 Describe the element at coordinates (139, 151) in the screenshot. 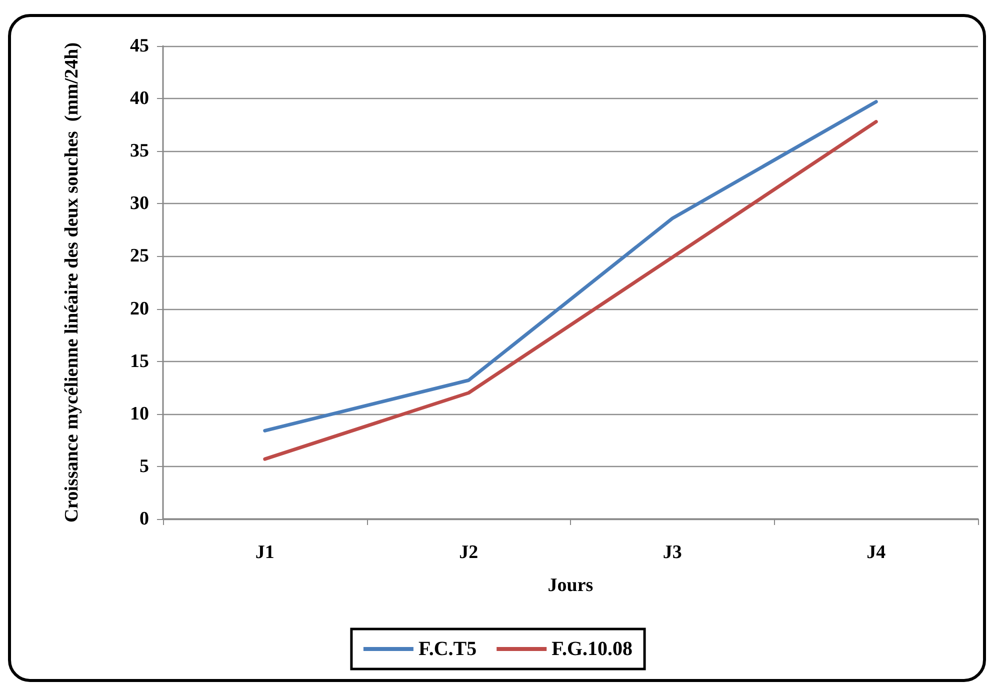

I see `y-tick-label: 35` at that location.